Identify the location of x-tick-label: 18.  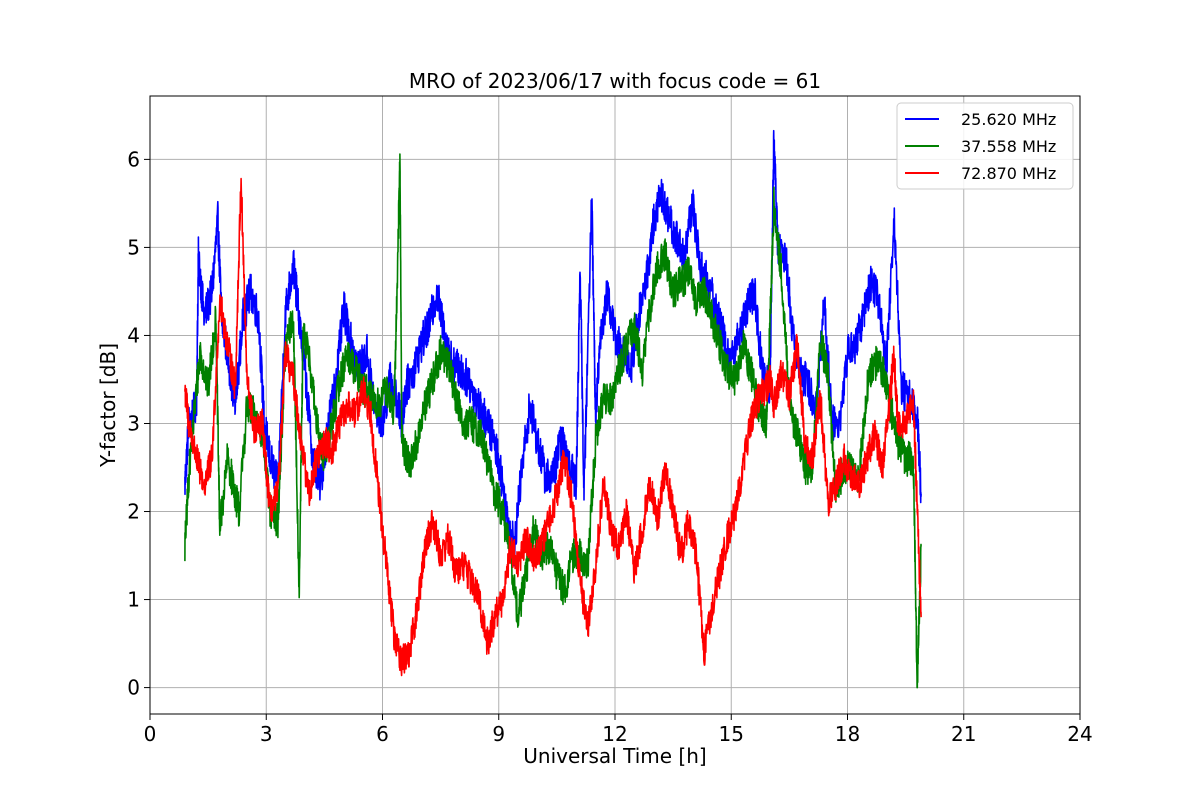
(847, 734).